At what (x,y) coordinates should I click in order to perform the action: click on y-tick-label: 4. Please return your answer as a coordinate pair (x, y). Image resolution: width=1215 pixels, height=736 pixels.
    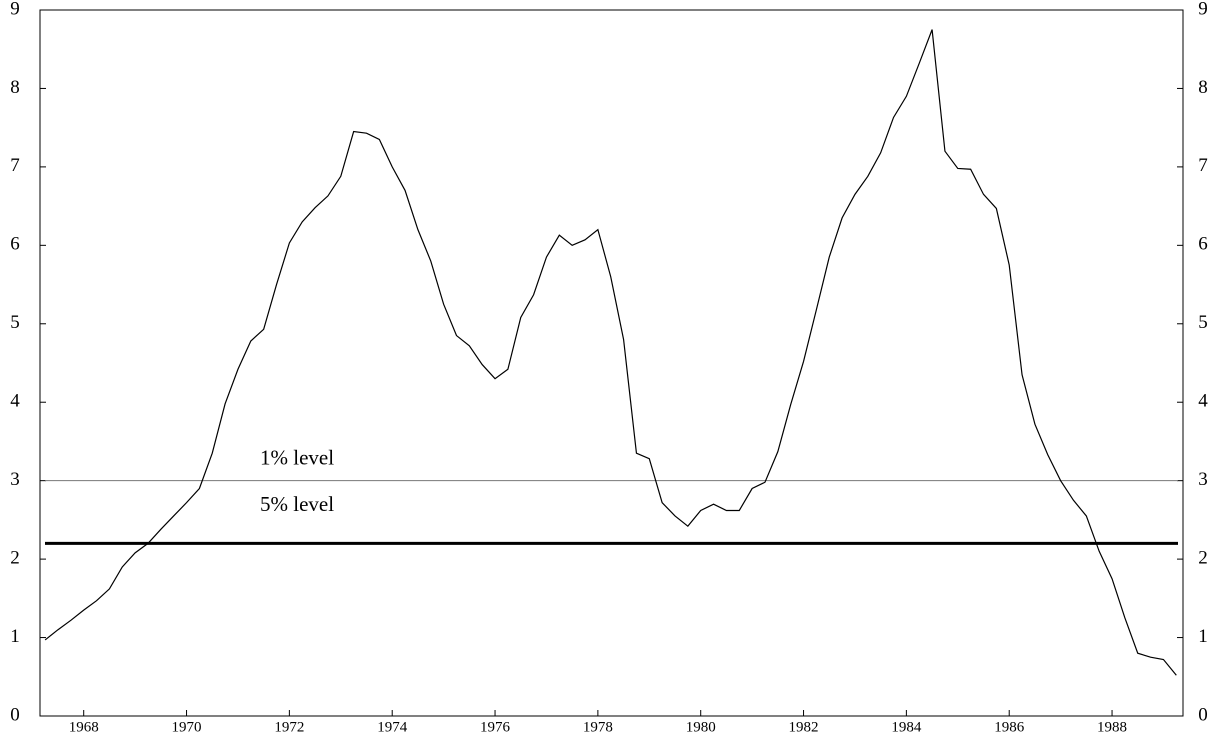
    Looking at the image, I should click on (15, 401).